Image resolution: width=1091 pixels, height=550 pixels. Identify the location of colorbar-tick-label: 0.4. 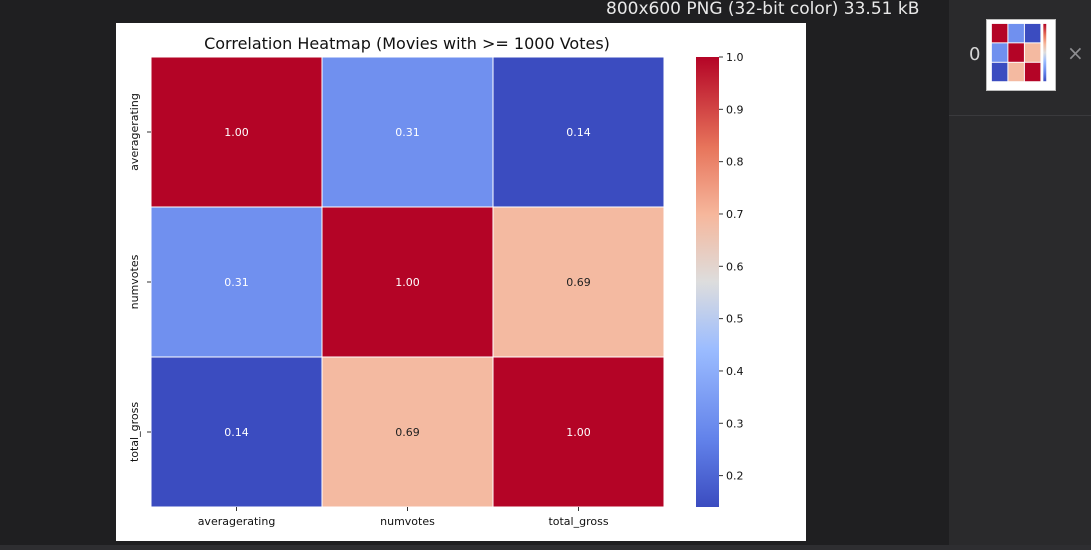
(735, 371).